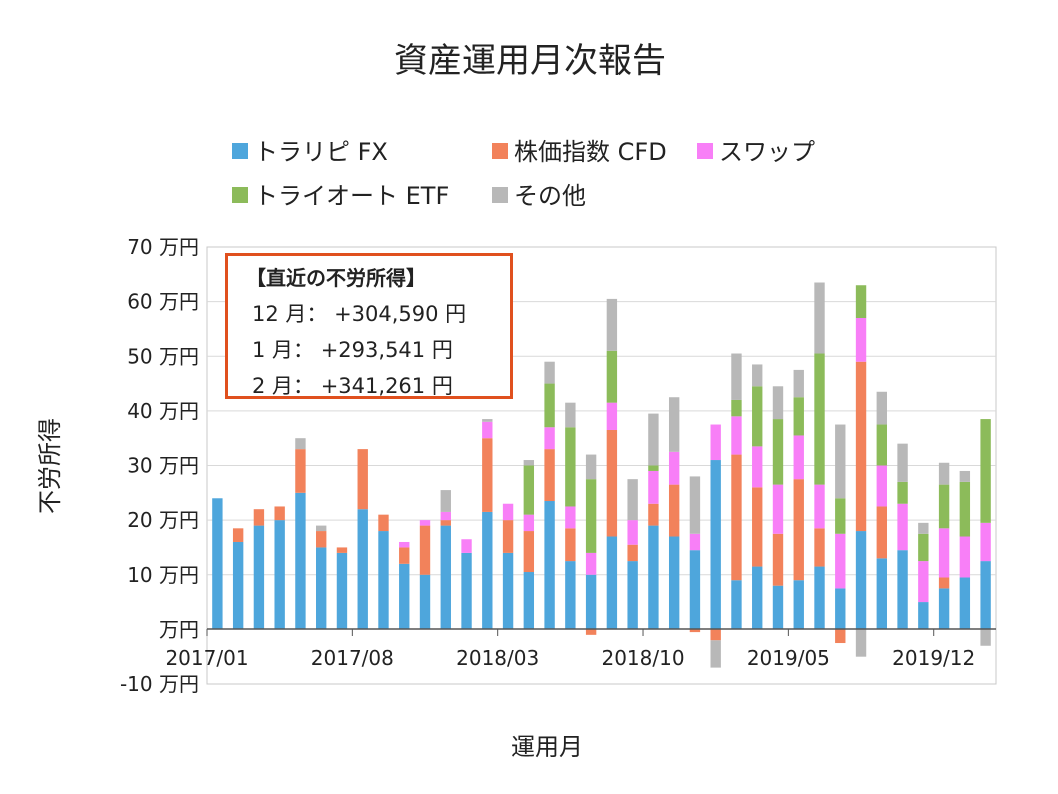  I want to click on y-tick-label: 30 万円, so click(163, 466).